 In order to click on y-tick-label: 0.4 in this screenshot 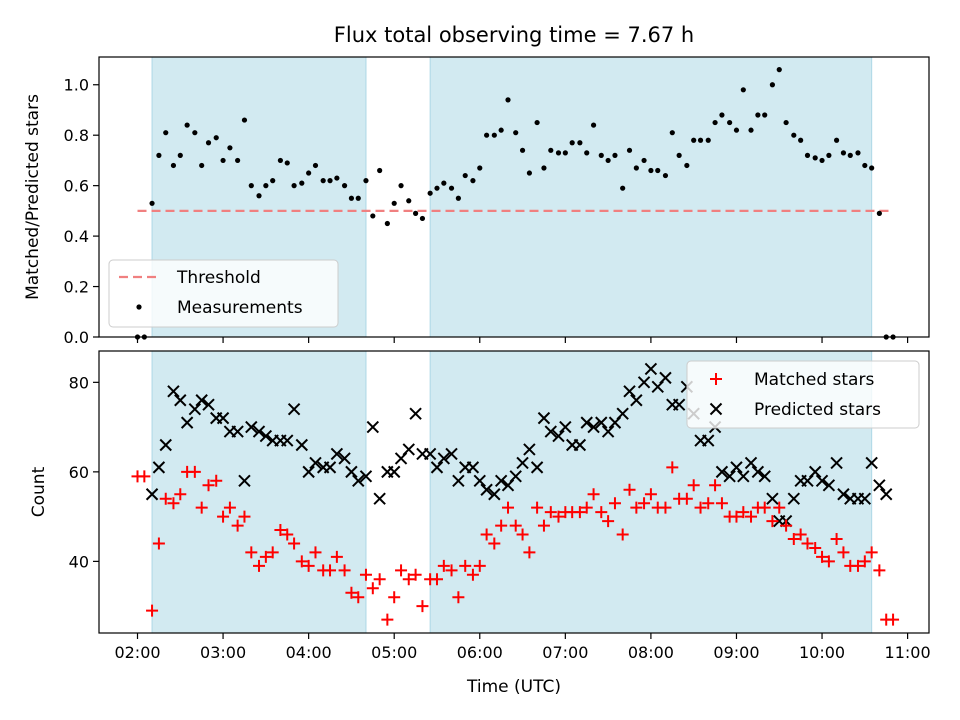, I will do `click(76, 236)`.